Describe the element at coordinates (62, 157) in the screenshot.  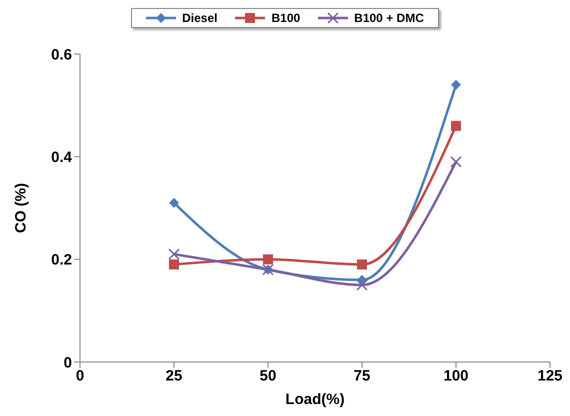
I see `y-tick-label: 0.4` at that location.